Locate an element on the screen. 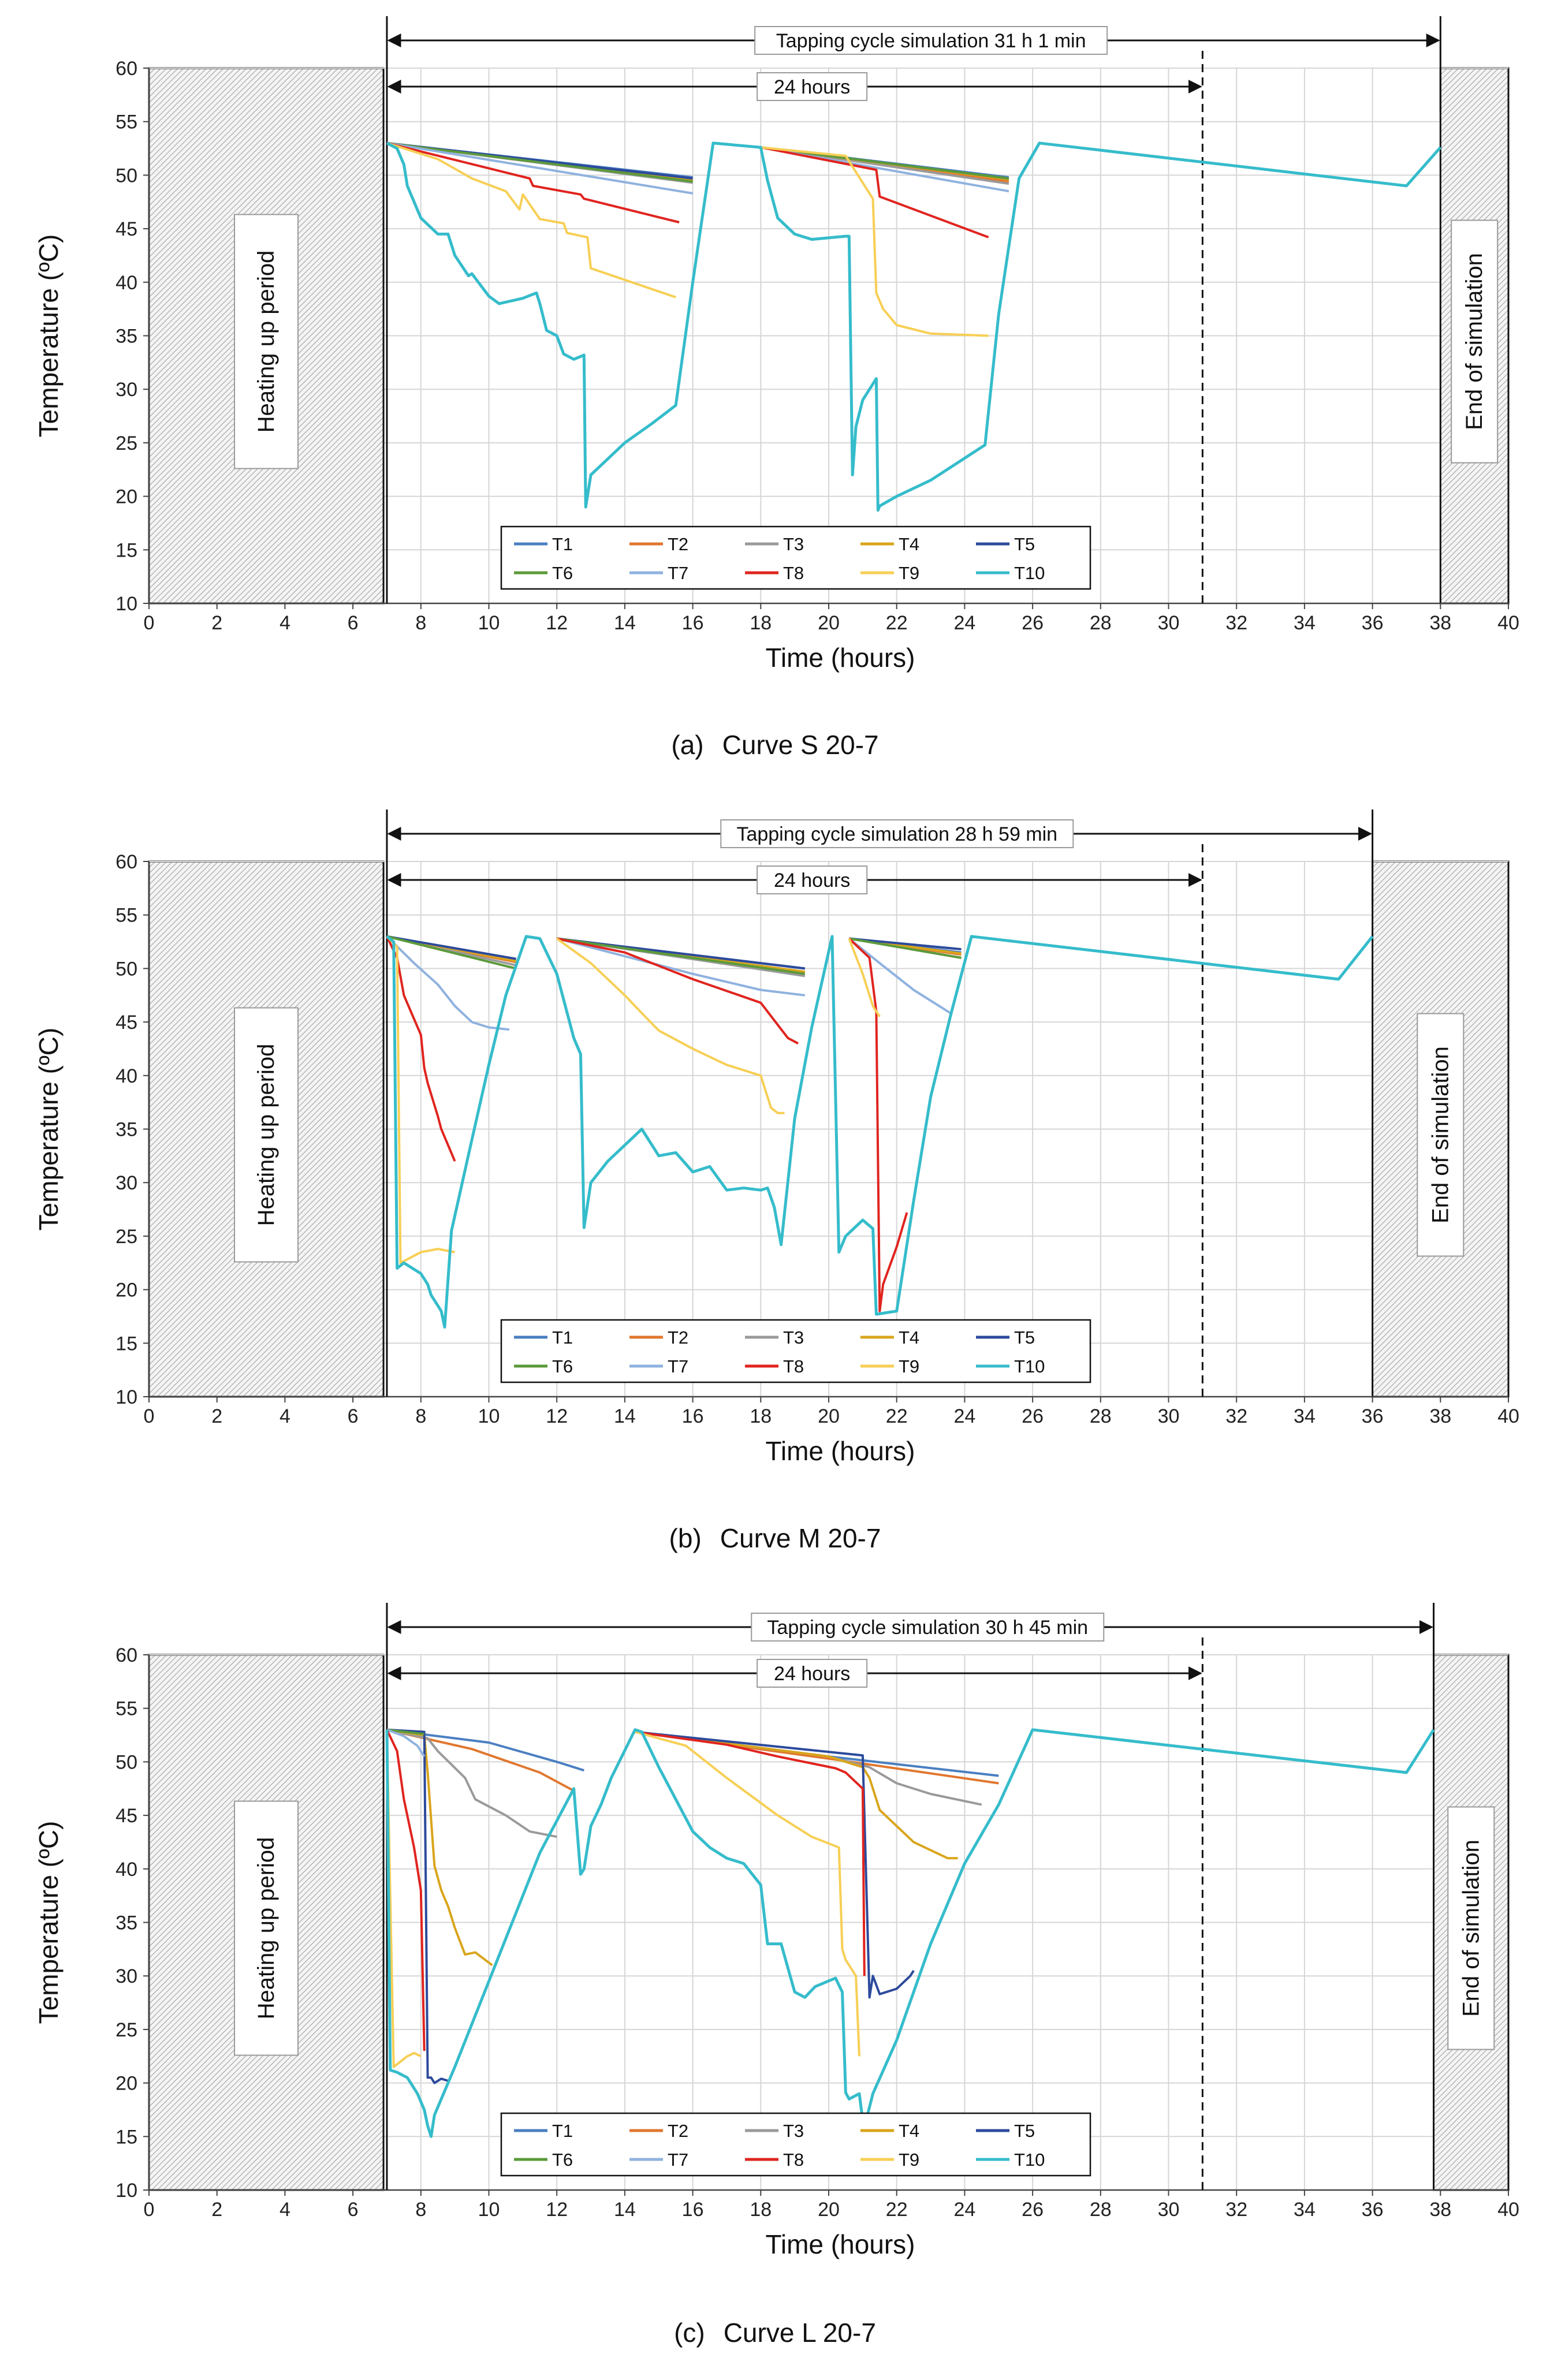 The image size is (1550, 2380). caption-letter: (c) is located at coordinates (689, 2333).